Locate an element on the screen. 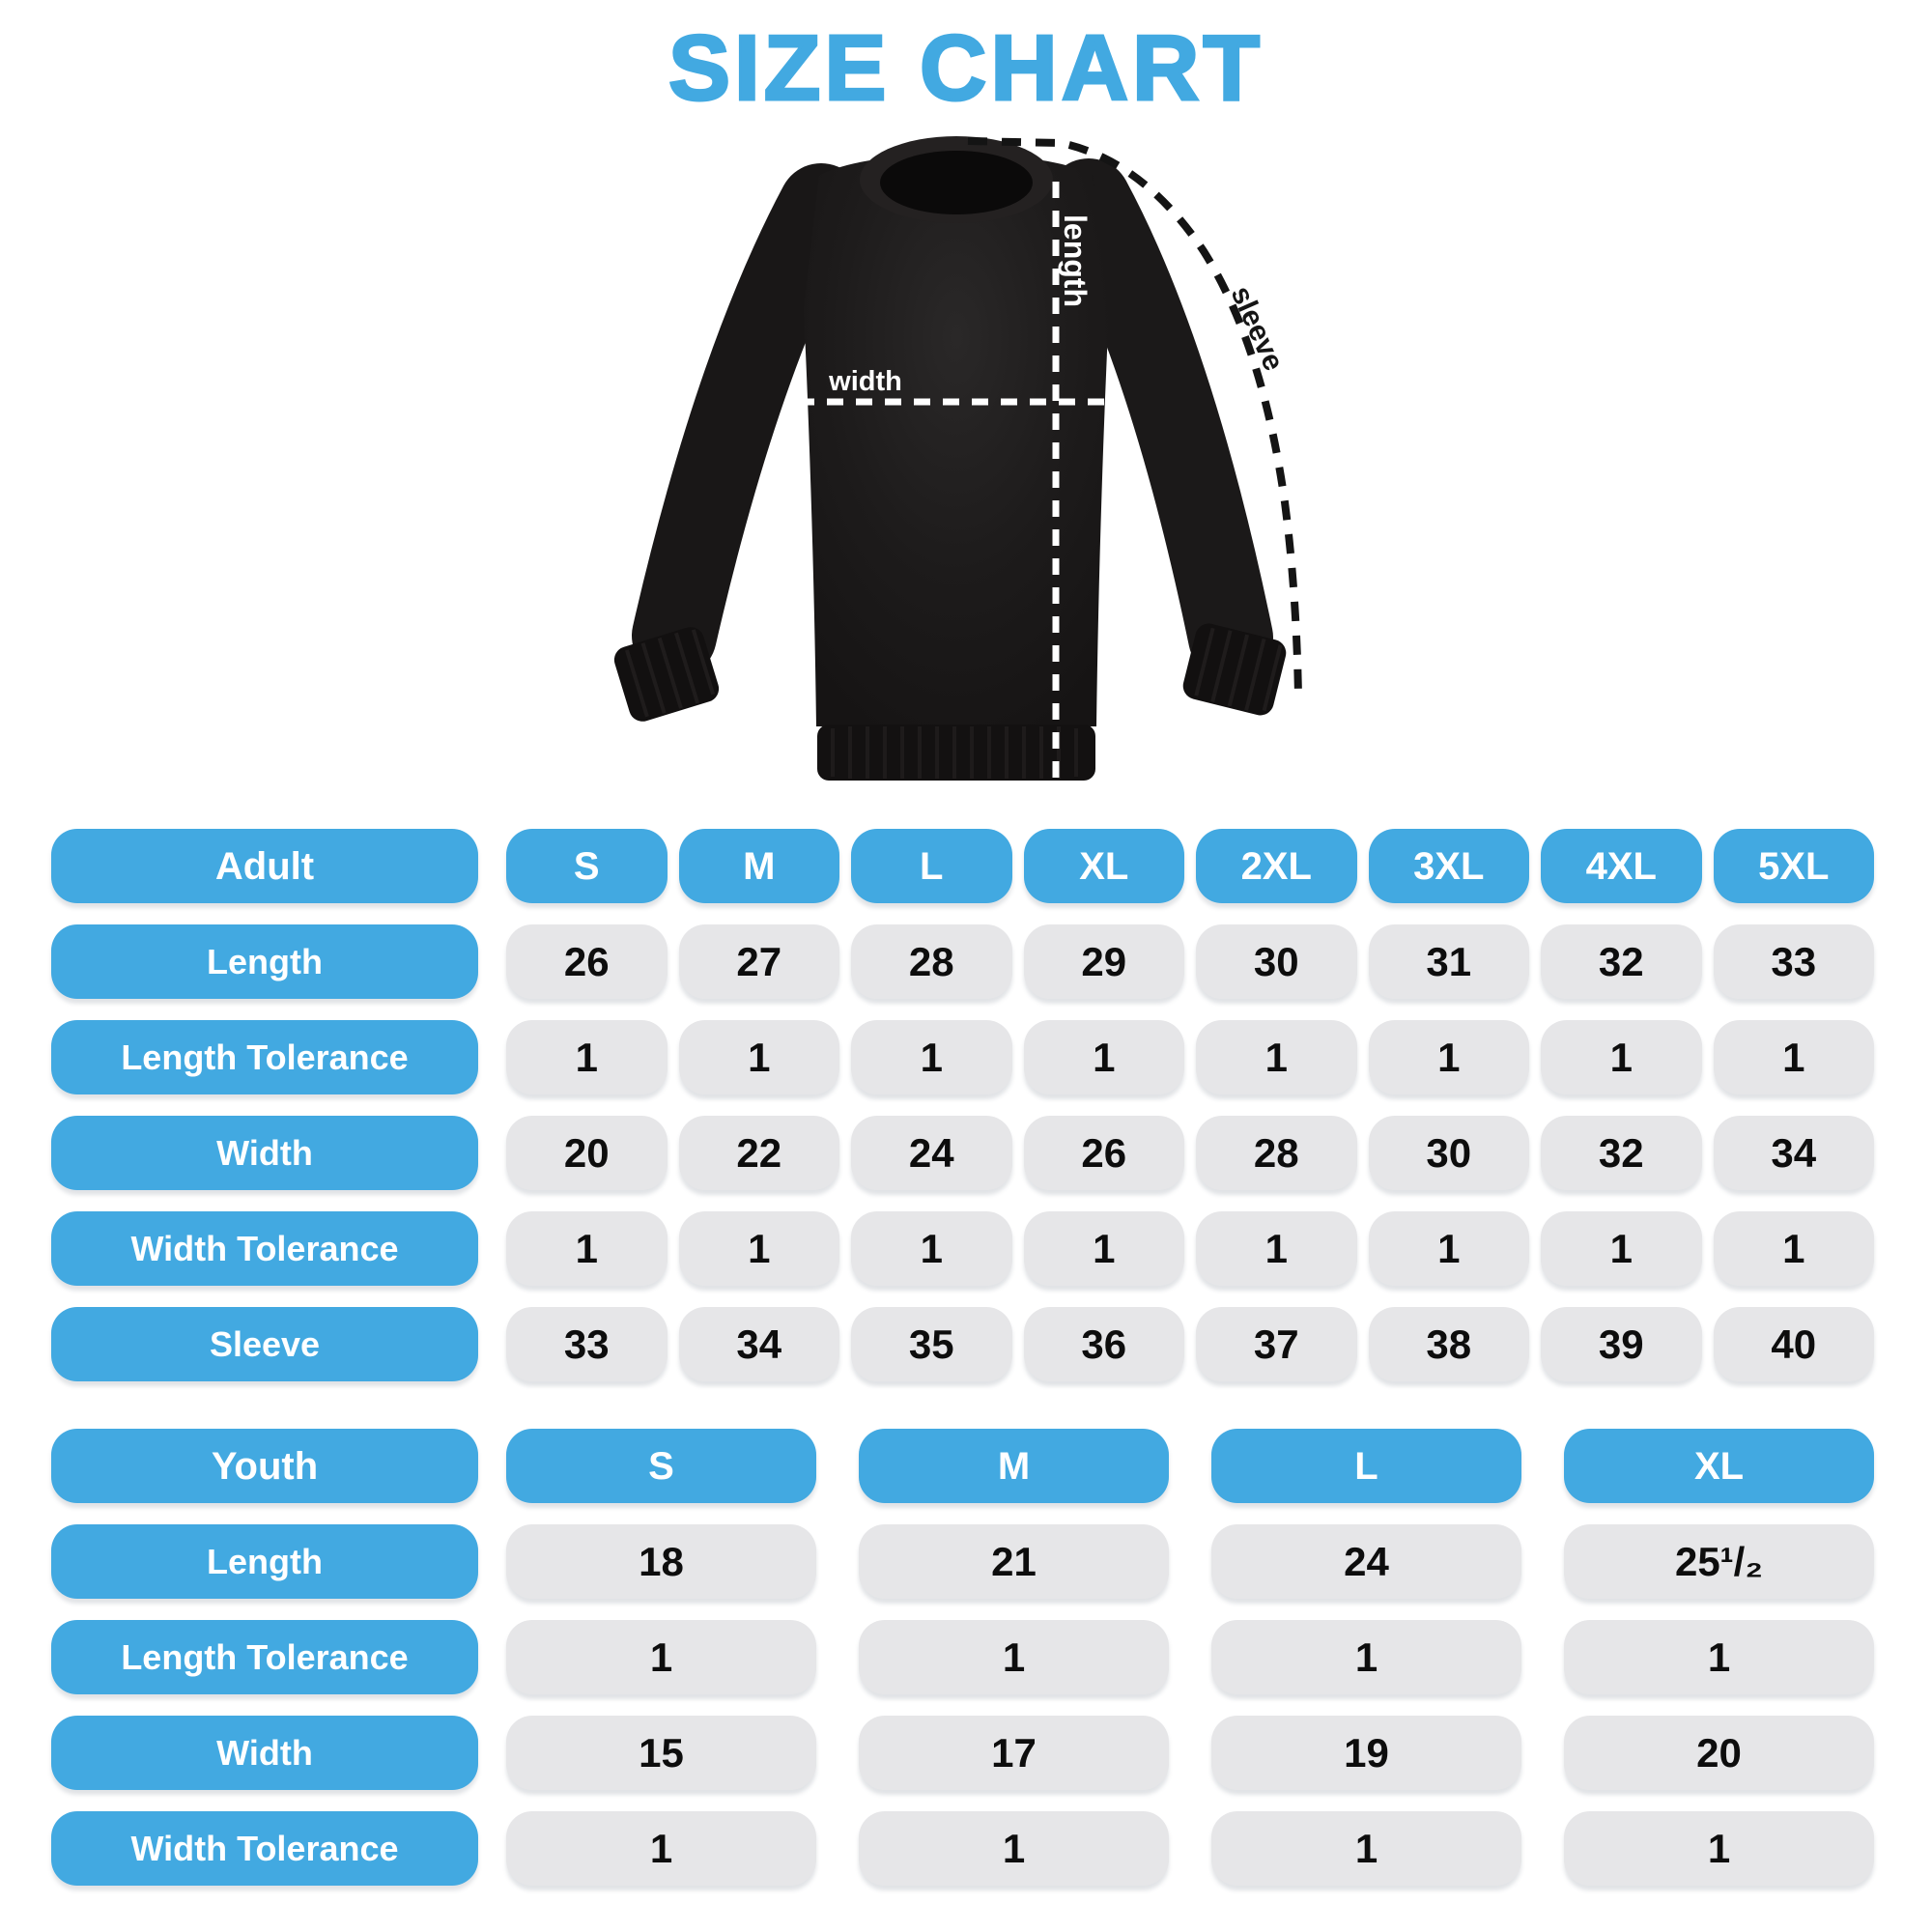 The width and height of the screenshot is (1932, 1932). page-title: SIZE CHART is located at coordinates (966, 68).